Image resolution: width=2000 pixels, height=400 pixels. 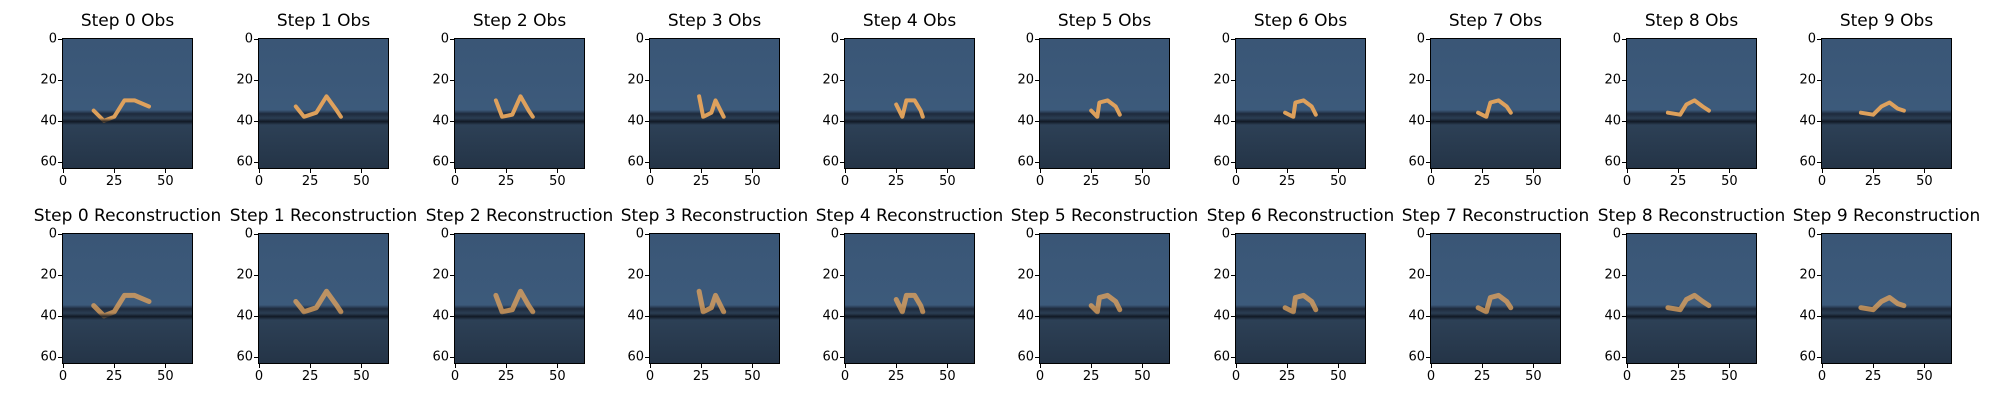 I want to click on panel-reconstruction-step-6: Step 6 Reconstruction 0 20 40 60 0 25 50, so click(x=1301, y=295).